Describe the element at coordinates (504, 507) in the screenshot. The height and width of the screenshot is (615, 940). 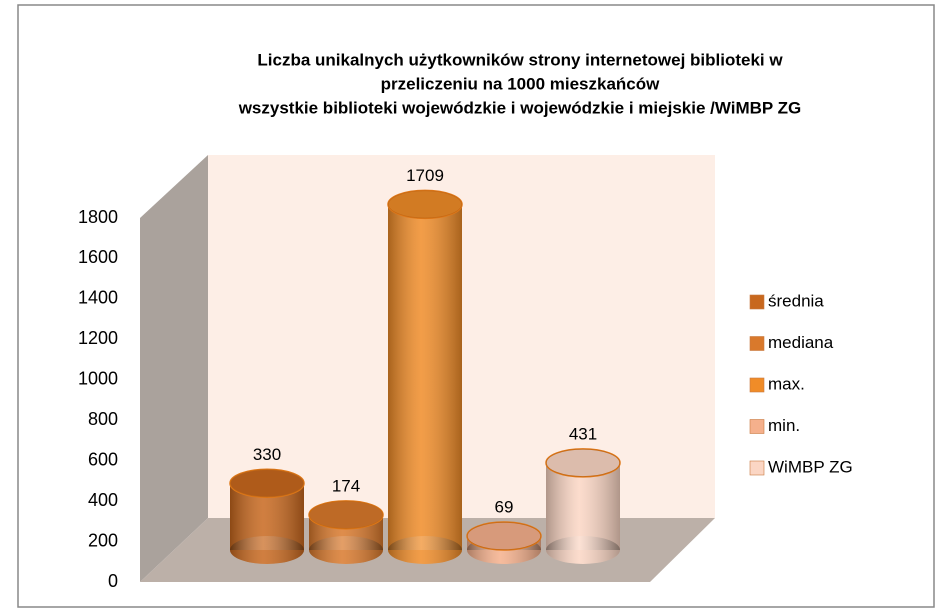
I see `value-label: 69` at that location.